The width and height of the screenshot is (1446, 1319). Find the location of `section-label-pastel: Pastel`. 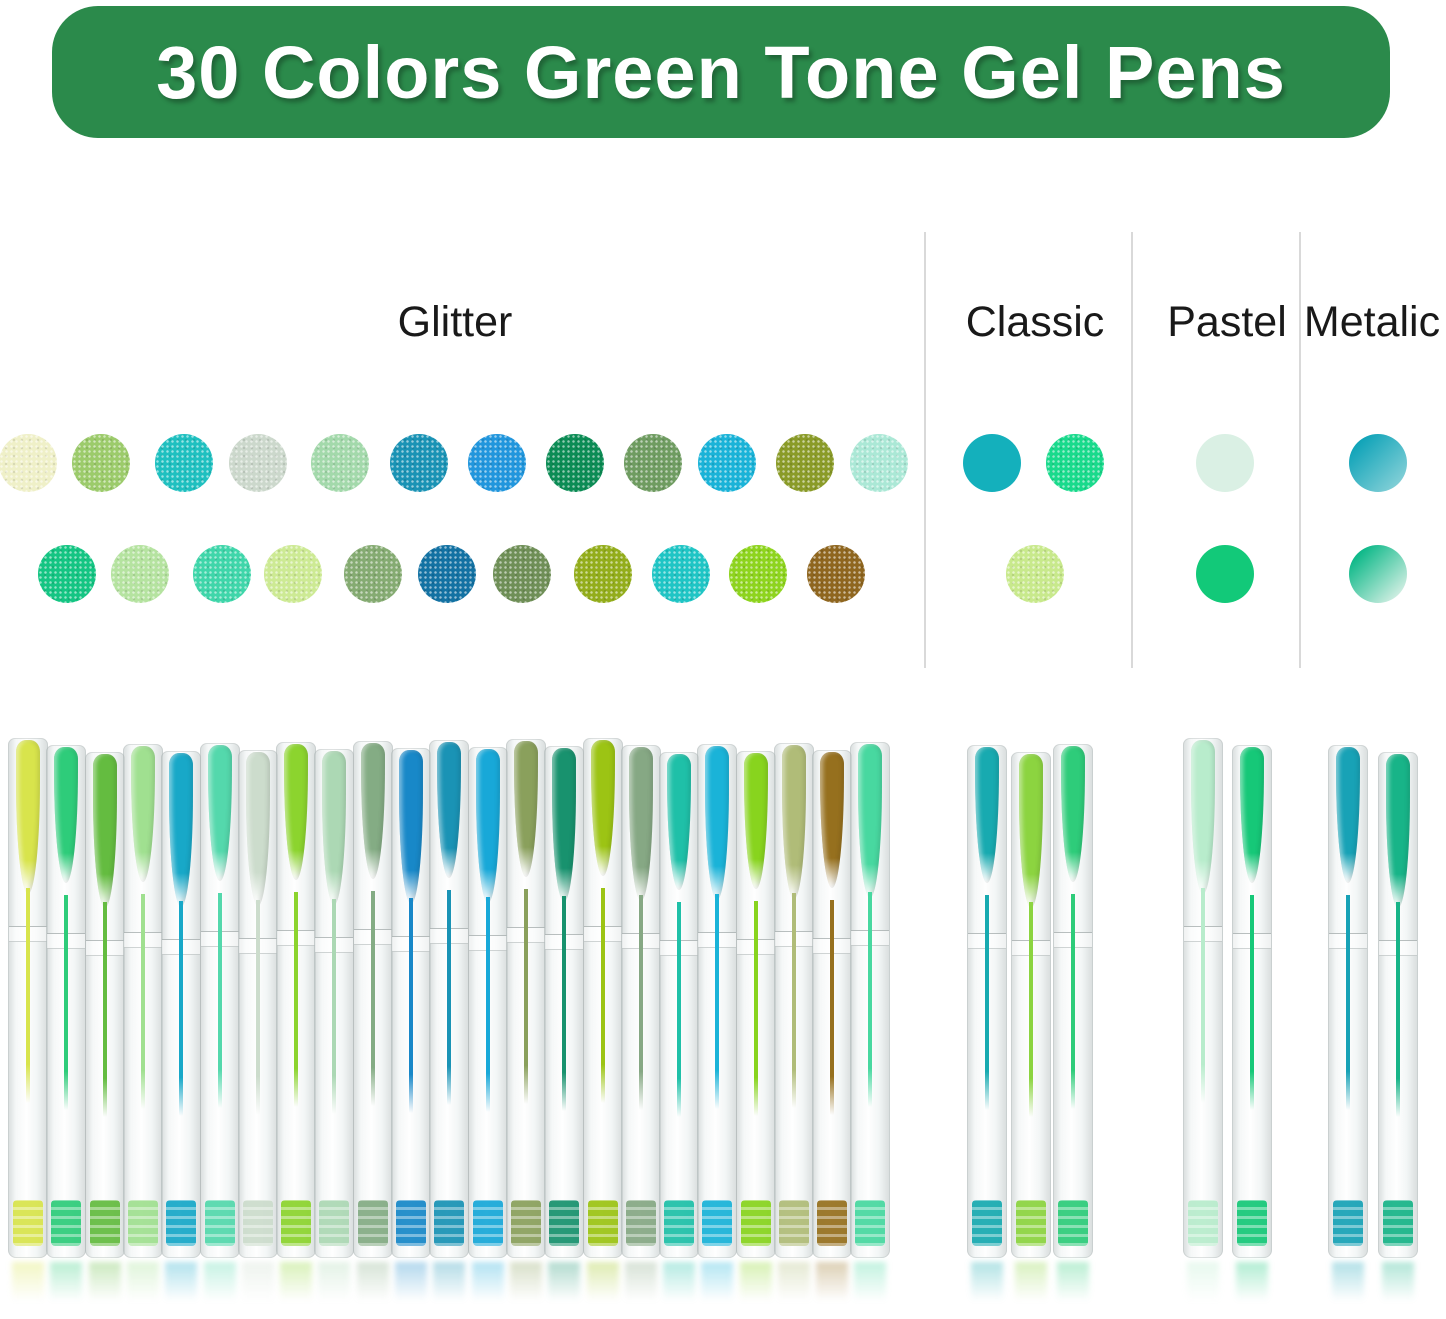

section-label-pastel: Pastel is located at coordinates (1227, 322).